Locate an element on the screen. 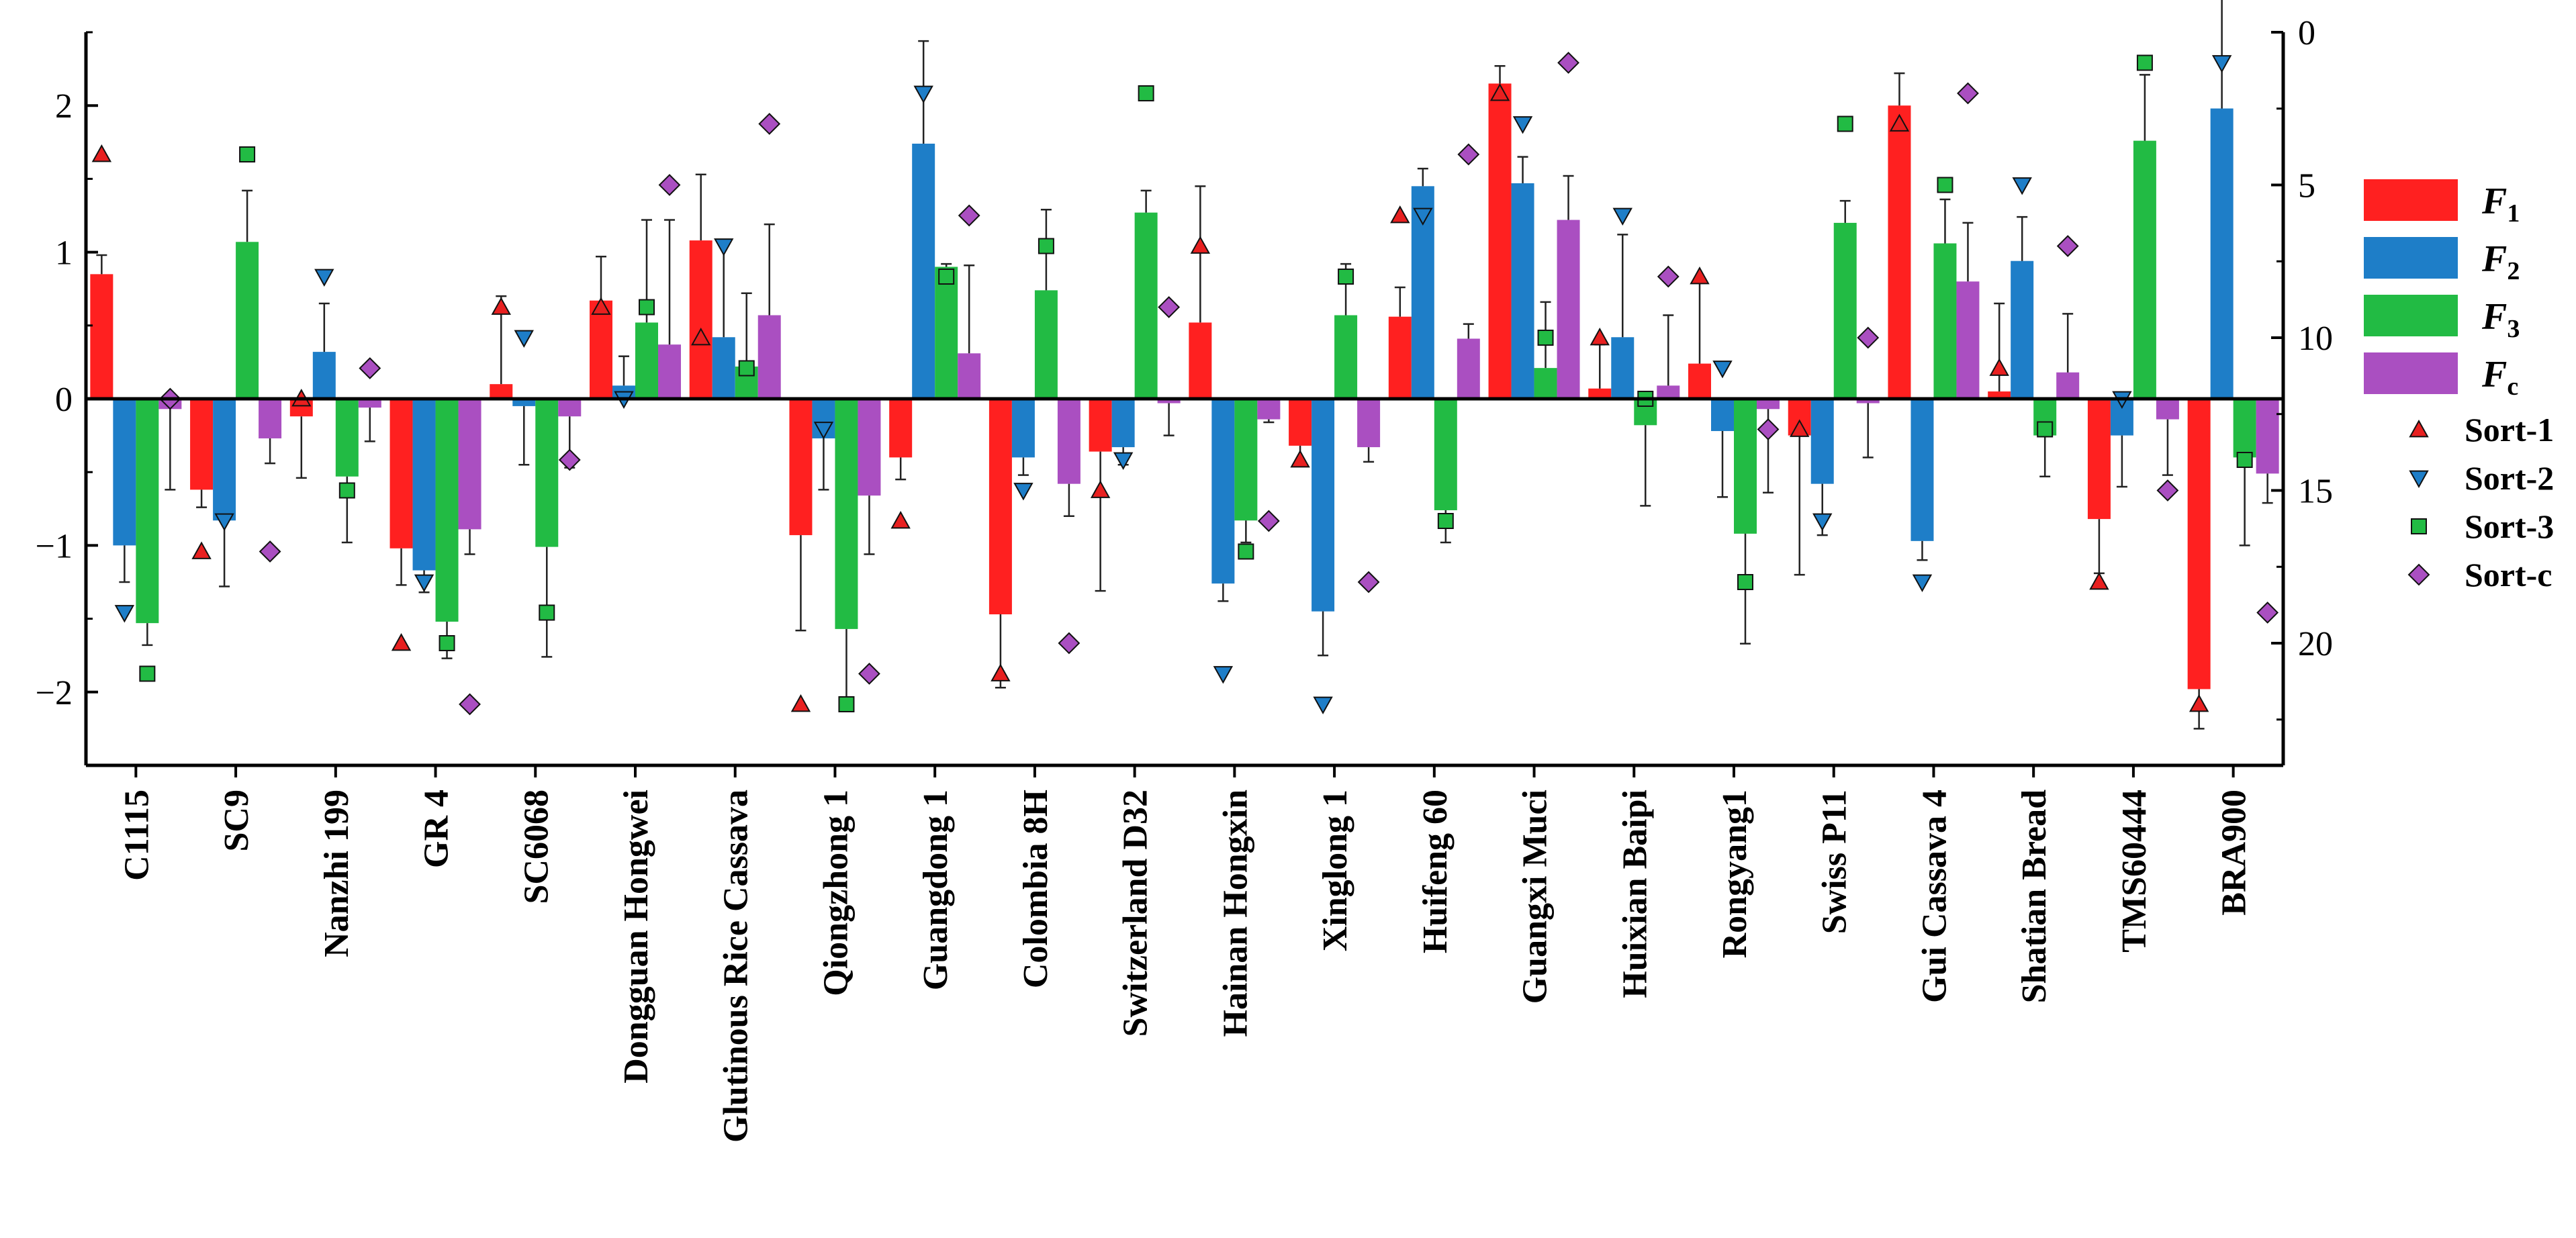 The width and height of the screenshot is (2576, 1238). legend-label-sort-3: Sort-3 is located at coordinates (2509, 526).